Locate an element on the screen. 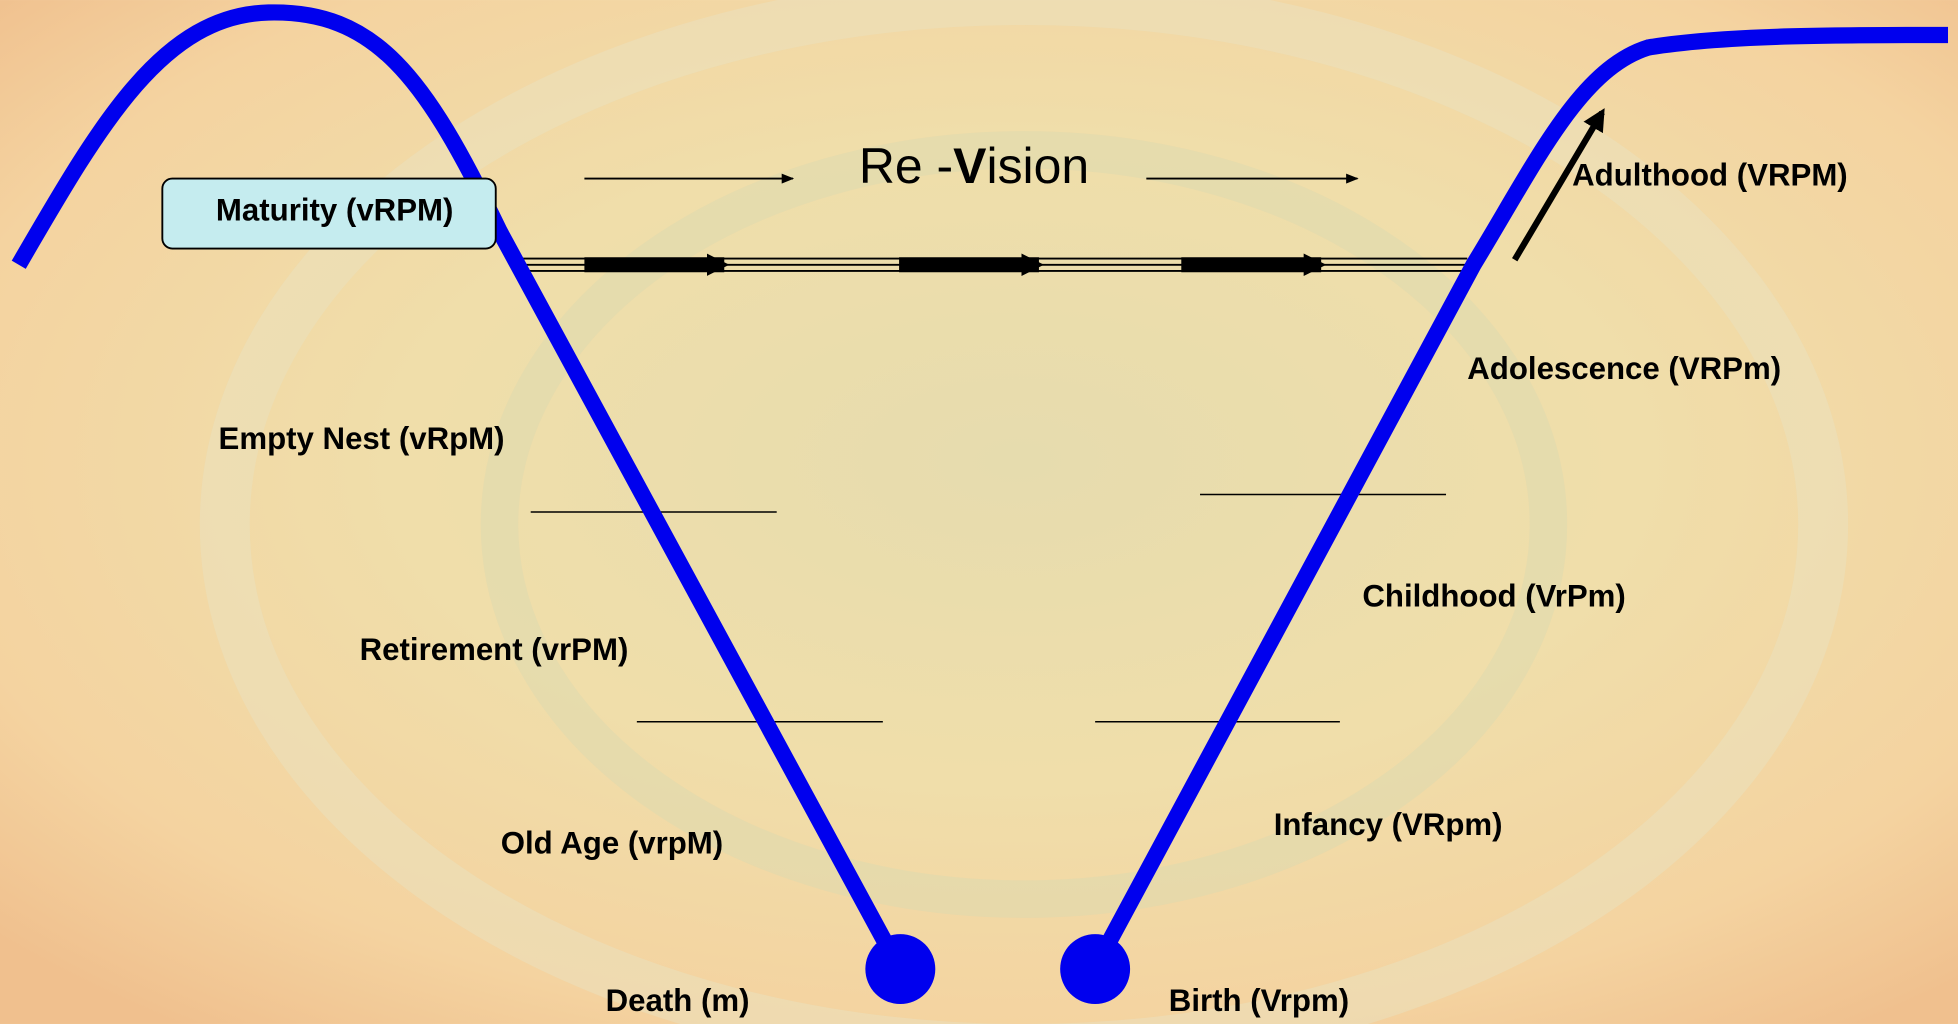 The image size is (1958, 1024). stage-label: Maturity (vRPM) is located at coordinates (335, 210).